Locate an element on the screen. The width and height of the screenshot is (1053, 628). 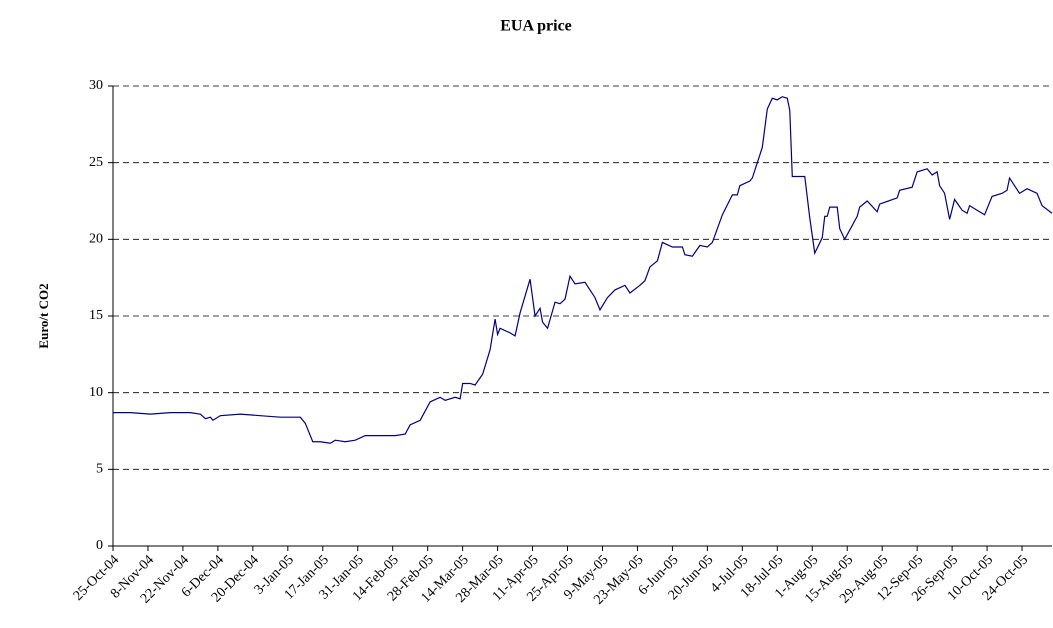
y-tick-label: 25 is located at coordinates (96, 162).